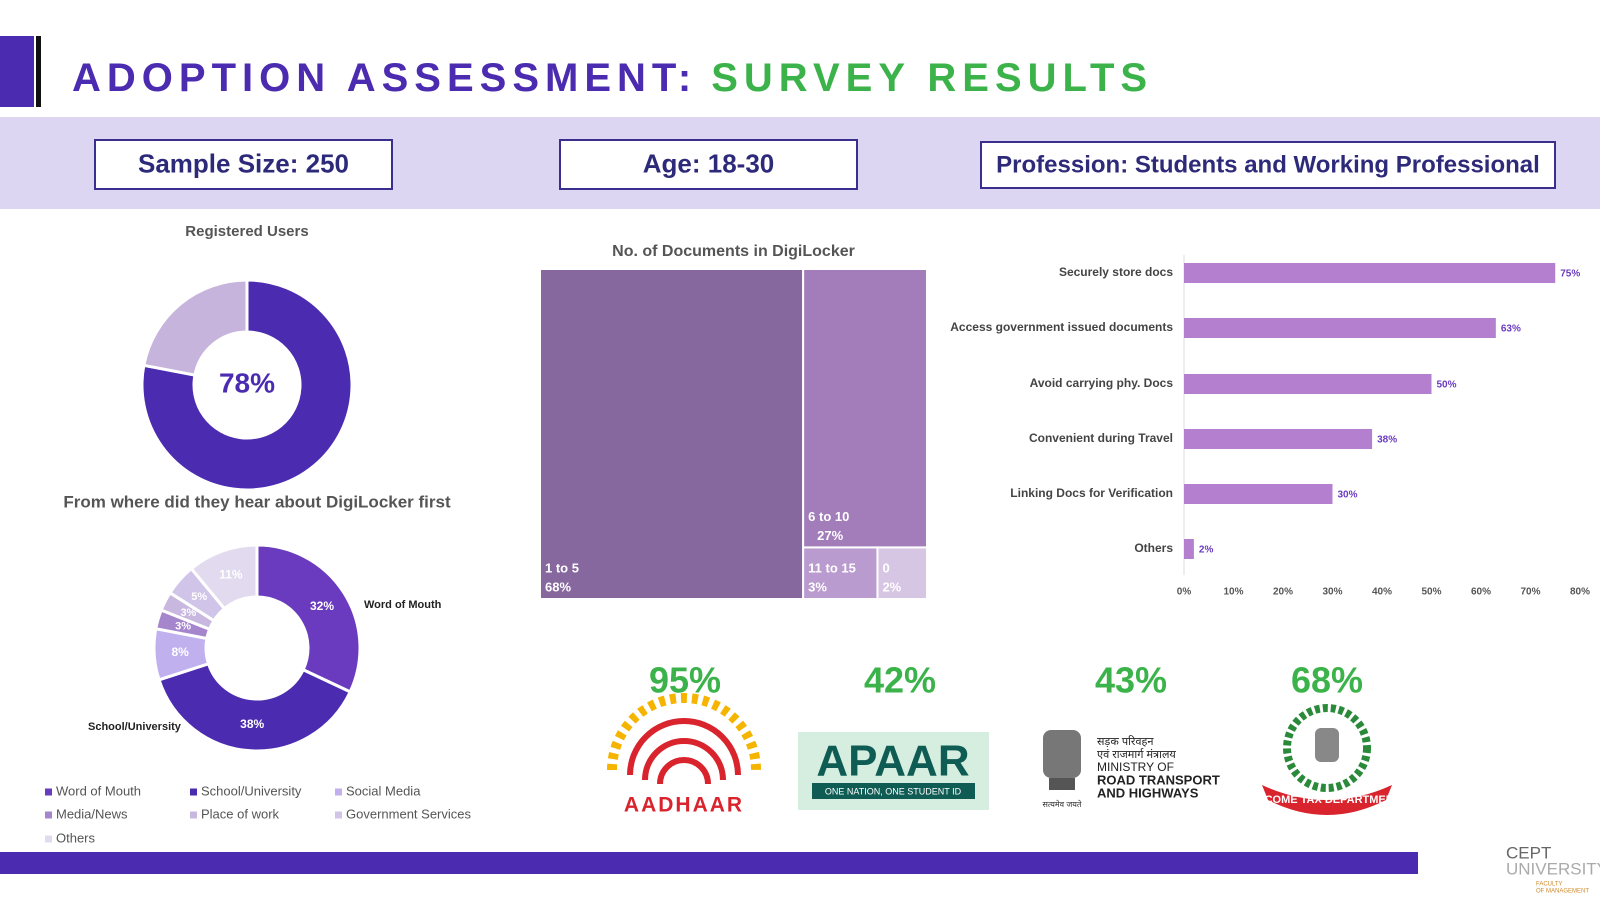 This screenshot has width=1600, height=905. I want to click on legend-label: Place of work, so click(240, 813).